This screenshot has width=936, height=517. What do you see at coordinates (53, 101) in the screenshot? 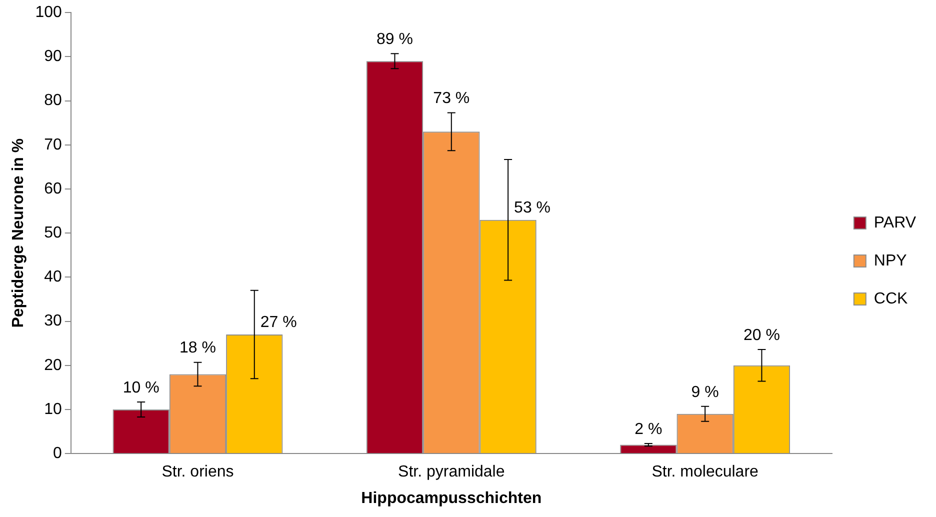
I see `y-tick-label: 80` at bounding box center [53, 101].